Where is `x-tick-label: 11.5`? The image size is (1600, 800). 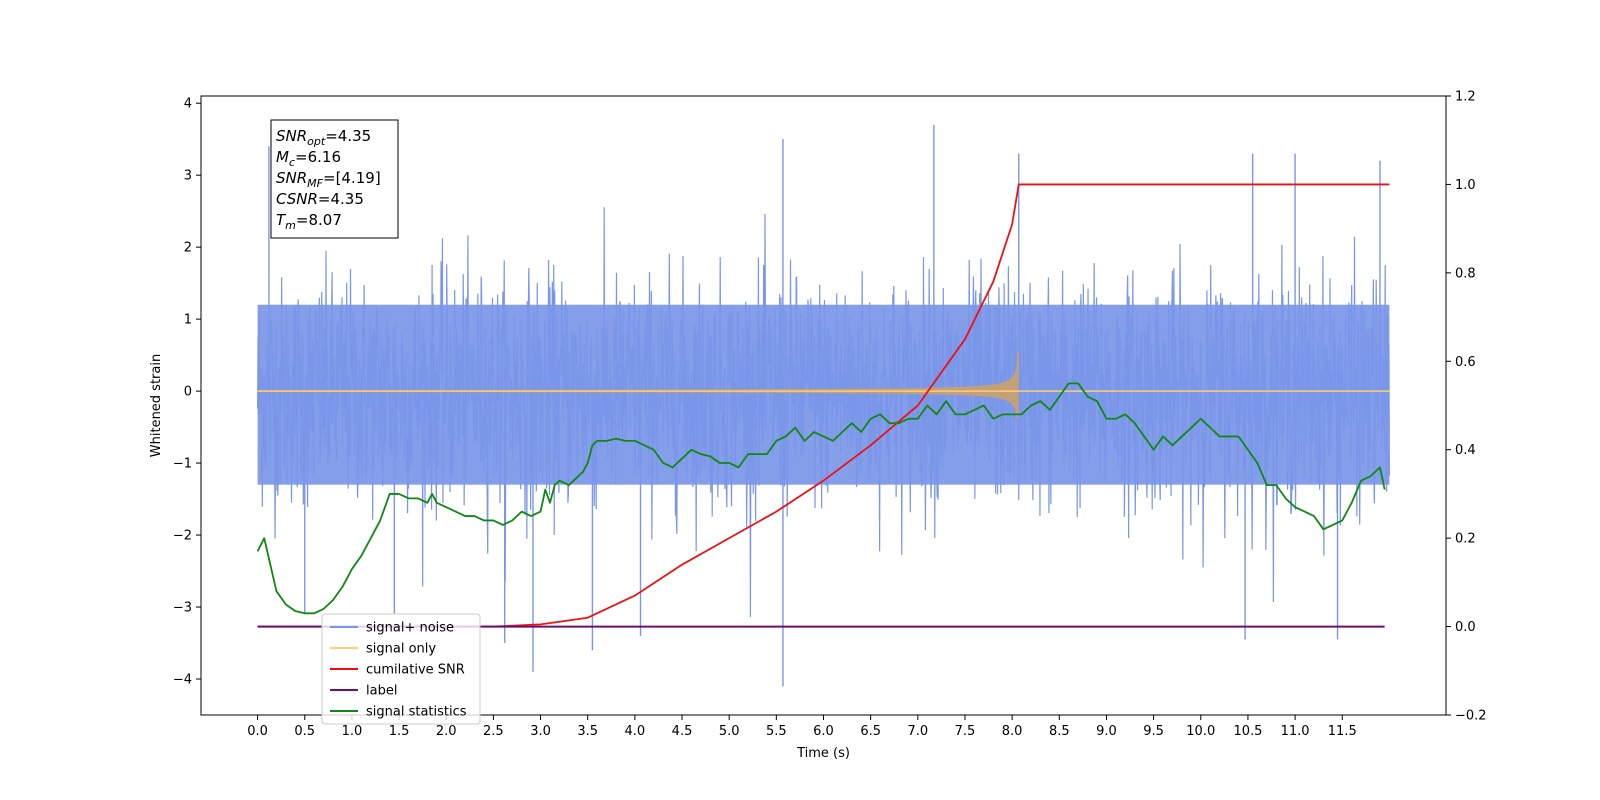
x-tick-label: 11.5 is located at coordinates (1342, 731).